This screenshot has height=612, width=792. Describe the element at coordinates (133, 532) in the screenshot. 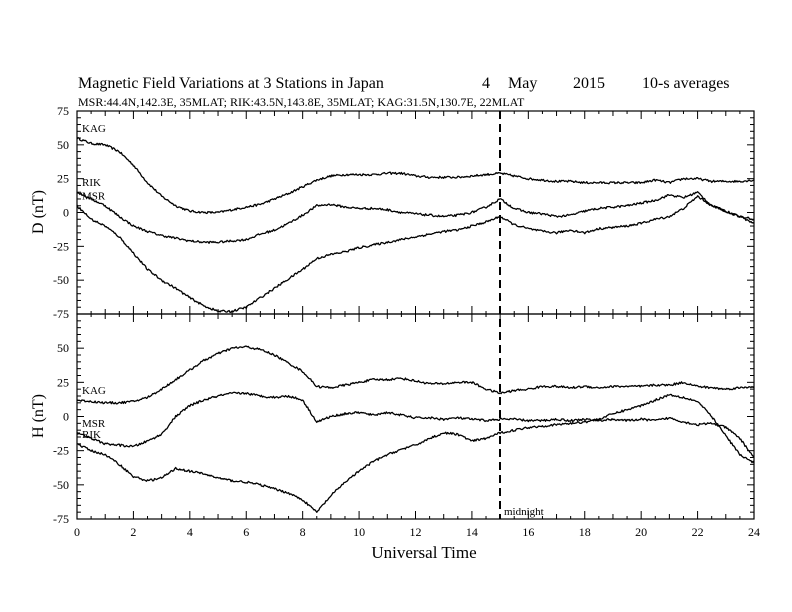

I see `x-tick-label: 2` at that location.